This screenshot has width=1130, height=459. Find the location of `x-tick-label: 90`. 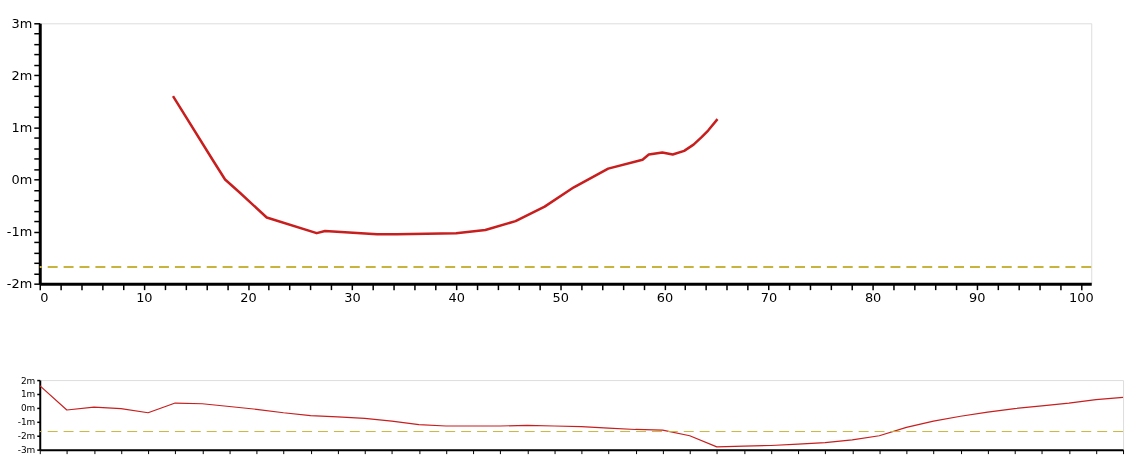

x-tick-label: 90 is located at coordinates (977, 298).